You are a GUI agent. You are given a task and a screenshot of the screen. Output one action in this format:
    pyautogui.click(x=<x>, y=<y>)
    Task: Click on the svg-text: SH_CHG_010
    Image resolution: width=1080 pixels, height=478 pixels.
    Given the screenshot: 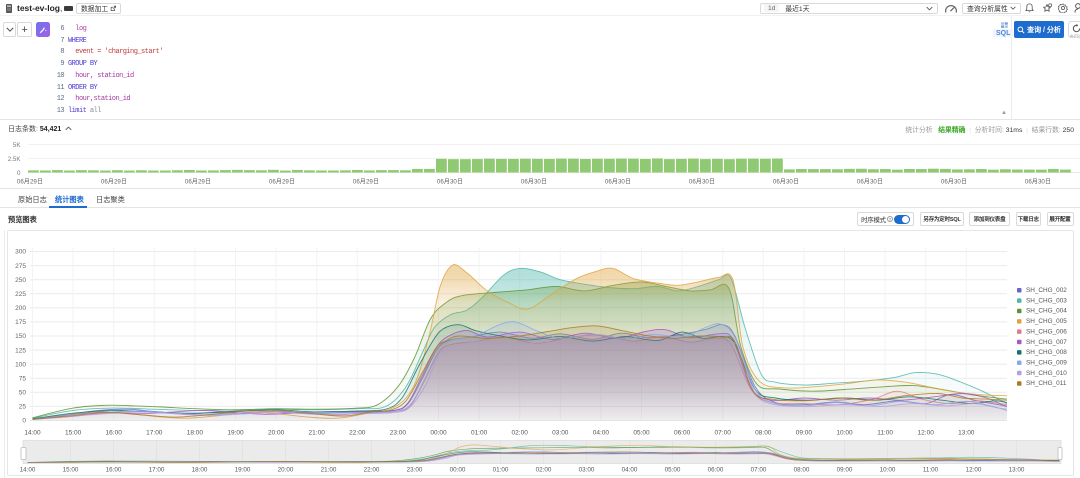 What is the action you would take?
    pyautogui.click(x=1046, y=373)
    